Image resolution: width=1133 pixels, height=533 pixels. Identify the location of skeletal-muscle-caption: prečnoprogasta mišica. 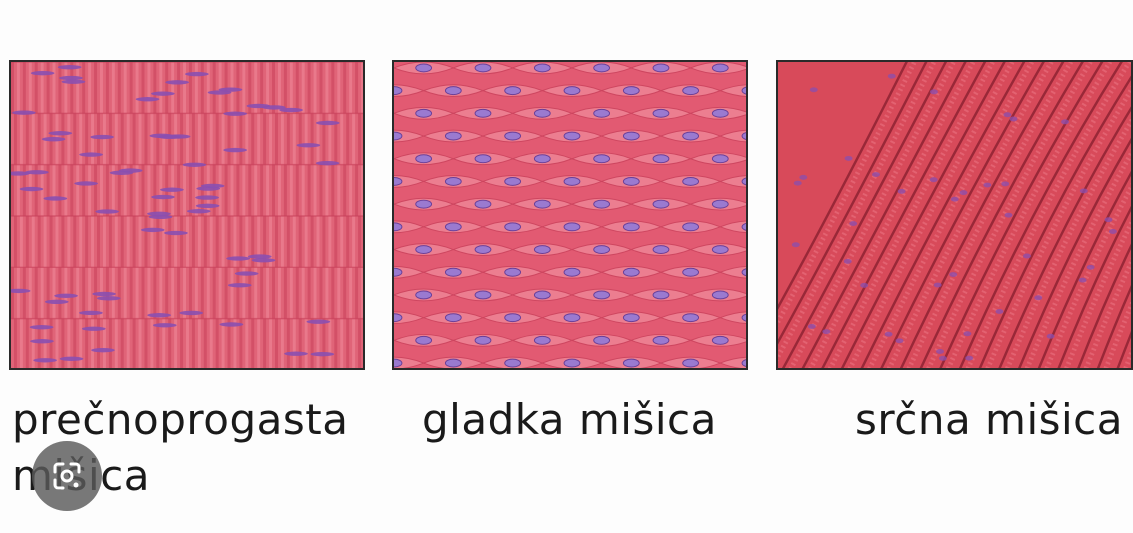
(180, 448).